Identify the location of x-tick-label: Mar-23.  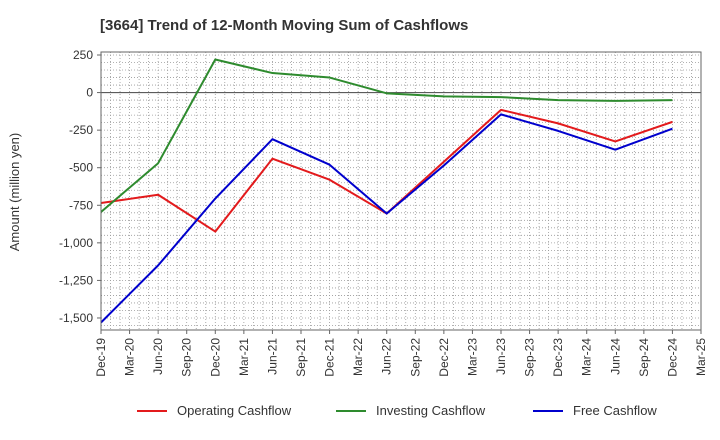
(472, 357).